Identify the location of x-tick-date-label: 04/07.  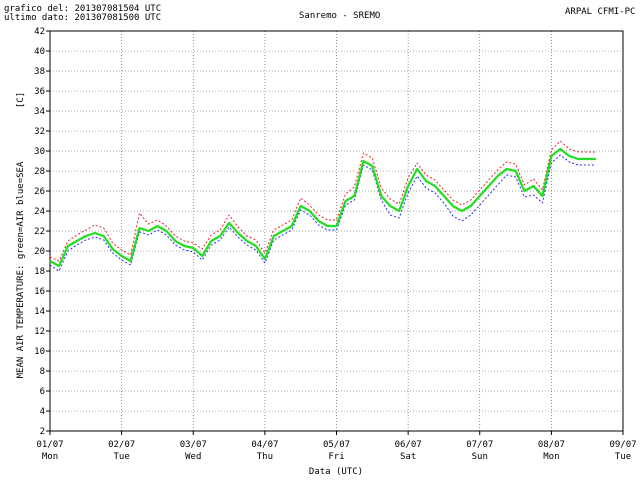
(264, 445).